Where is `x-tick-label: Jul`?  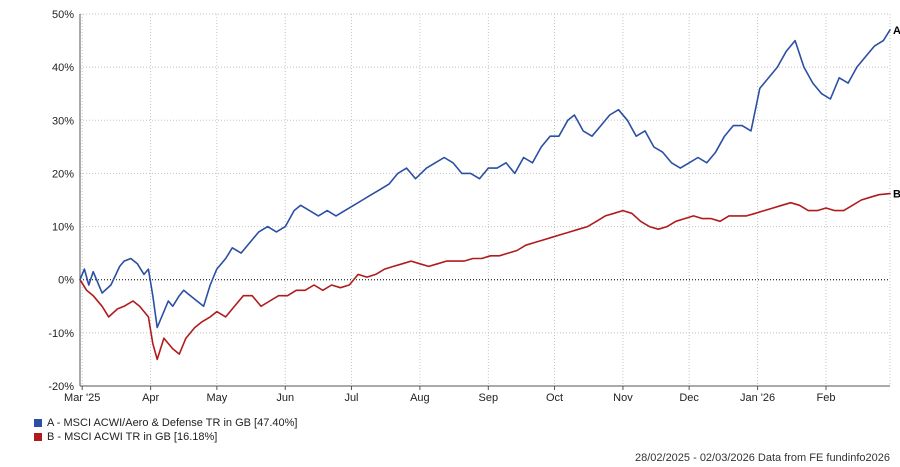 x-tick-label: Jul is located at coordinates (351, 398).